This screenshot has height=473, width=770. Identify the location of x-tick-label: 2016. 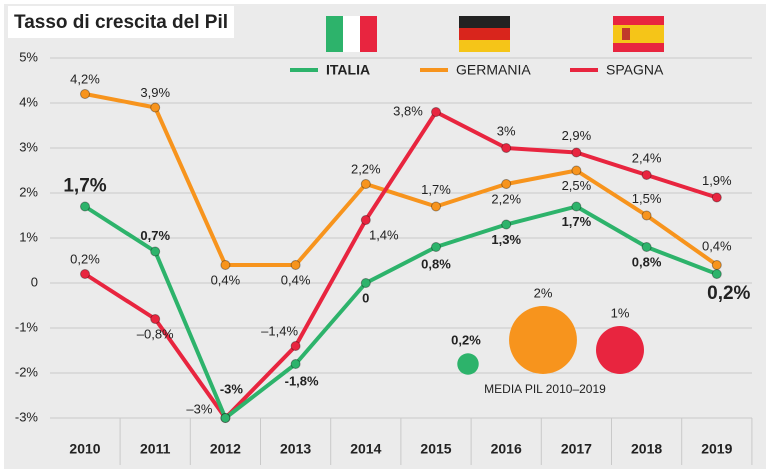
(506, 449).